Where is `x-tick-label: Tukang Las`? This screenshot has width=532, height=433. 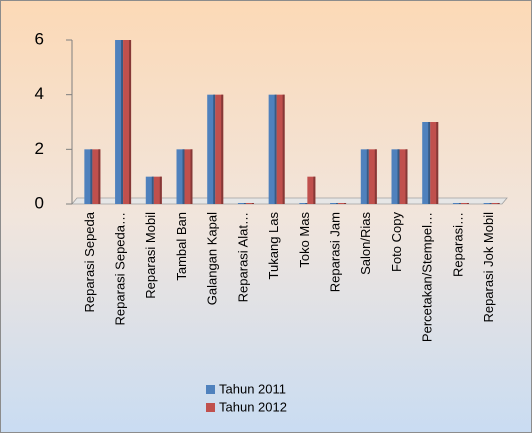
x-tick-label: Tukang Las is located at coordinates (273, 246).